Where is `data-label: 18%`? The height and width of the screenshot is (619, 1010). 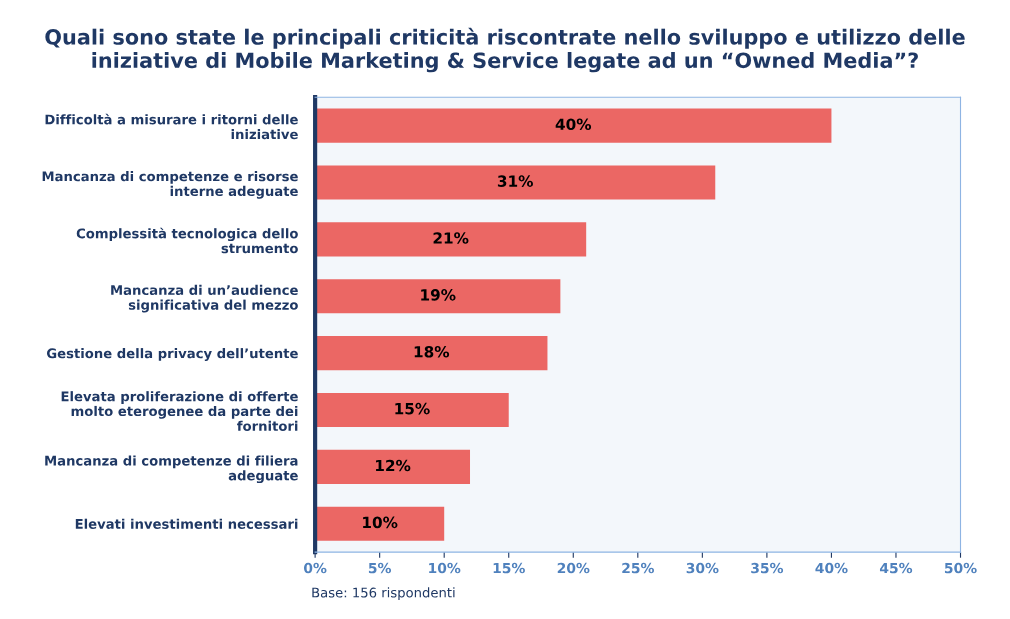
data-label: 18% is located at coordinates (432, 351).